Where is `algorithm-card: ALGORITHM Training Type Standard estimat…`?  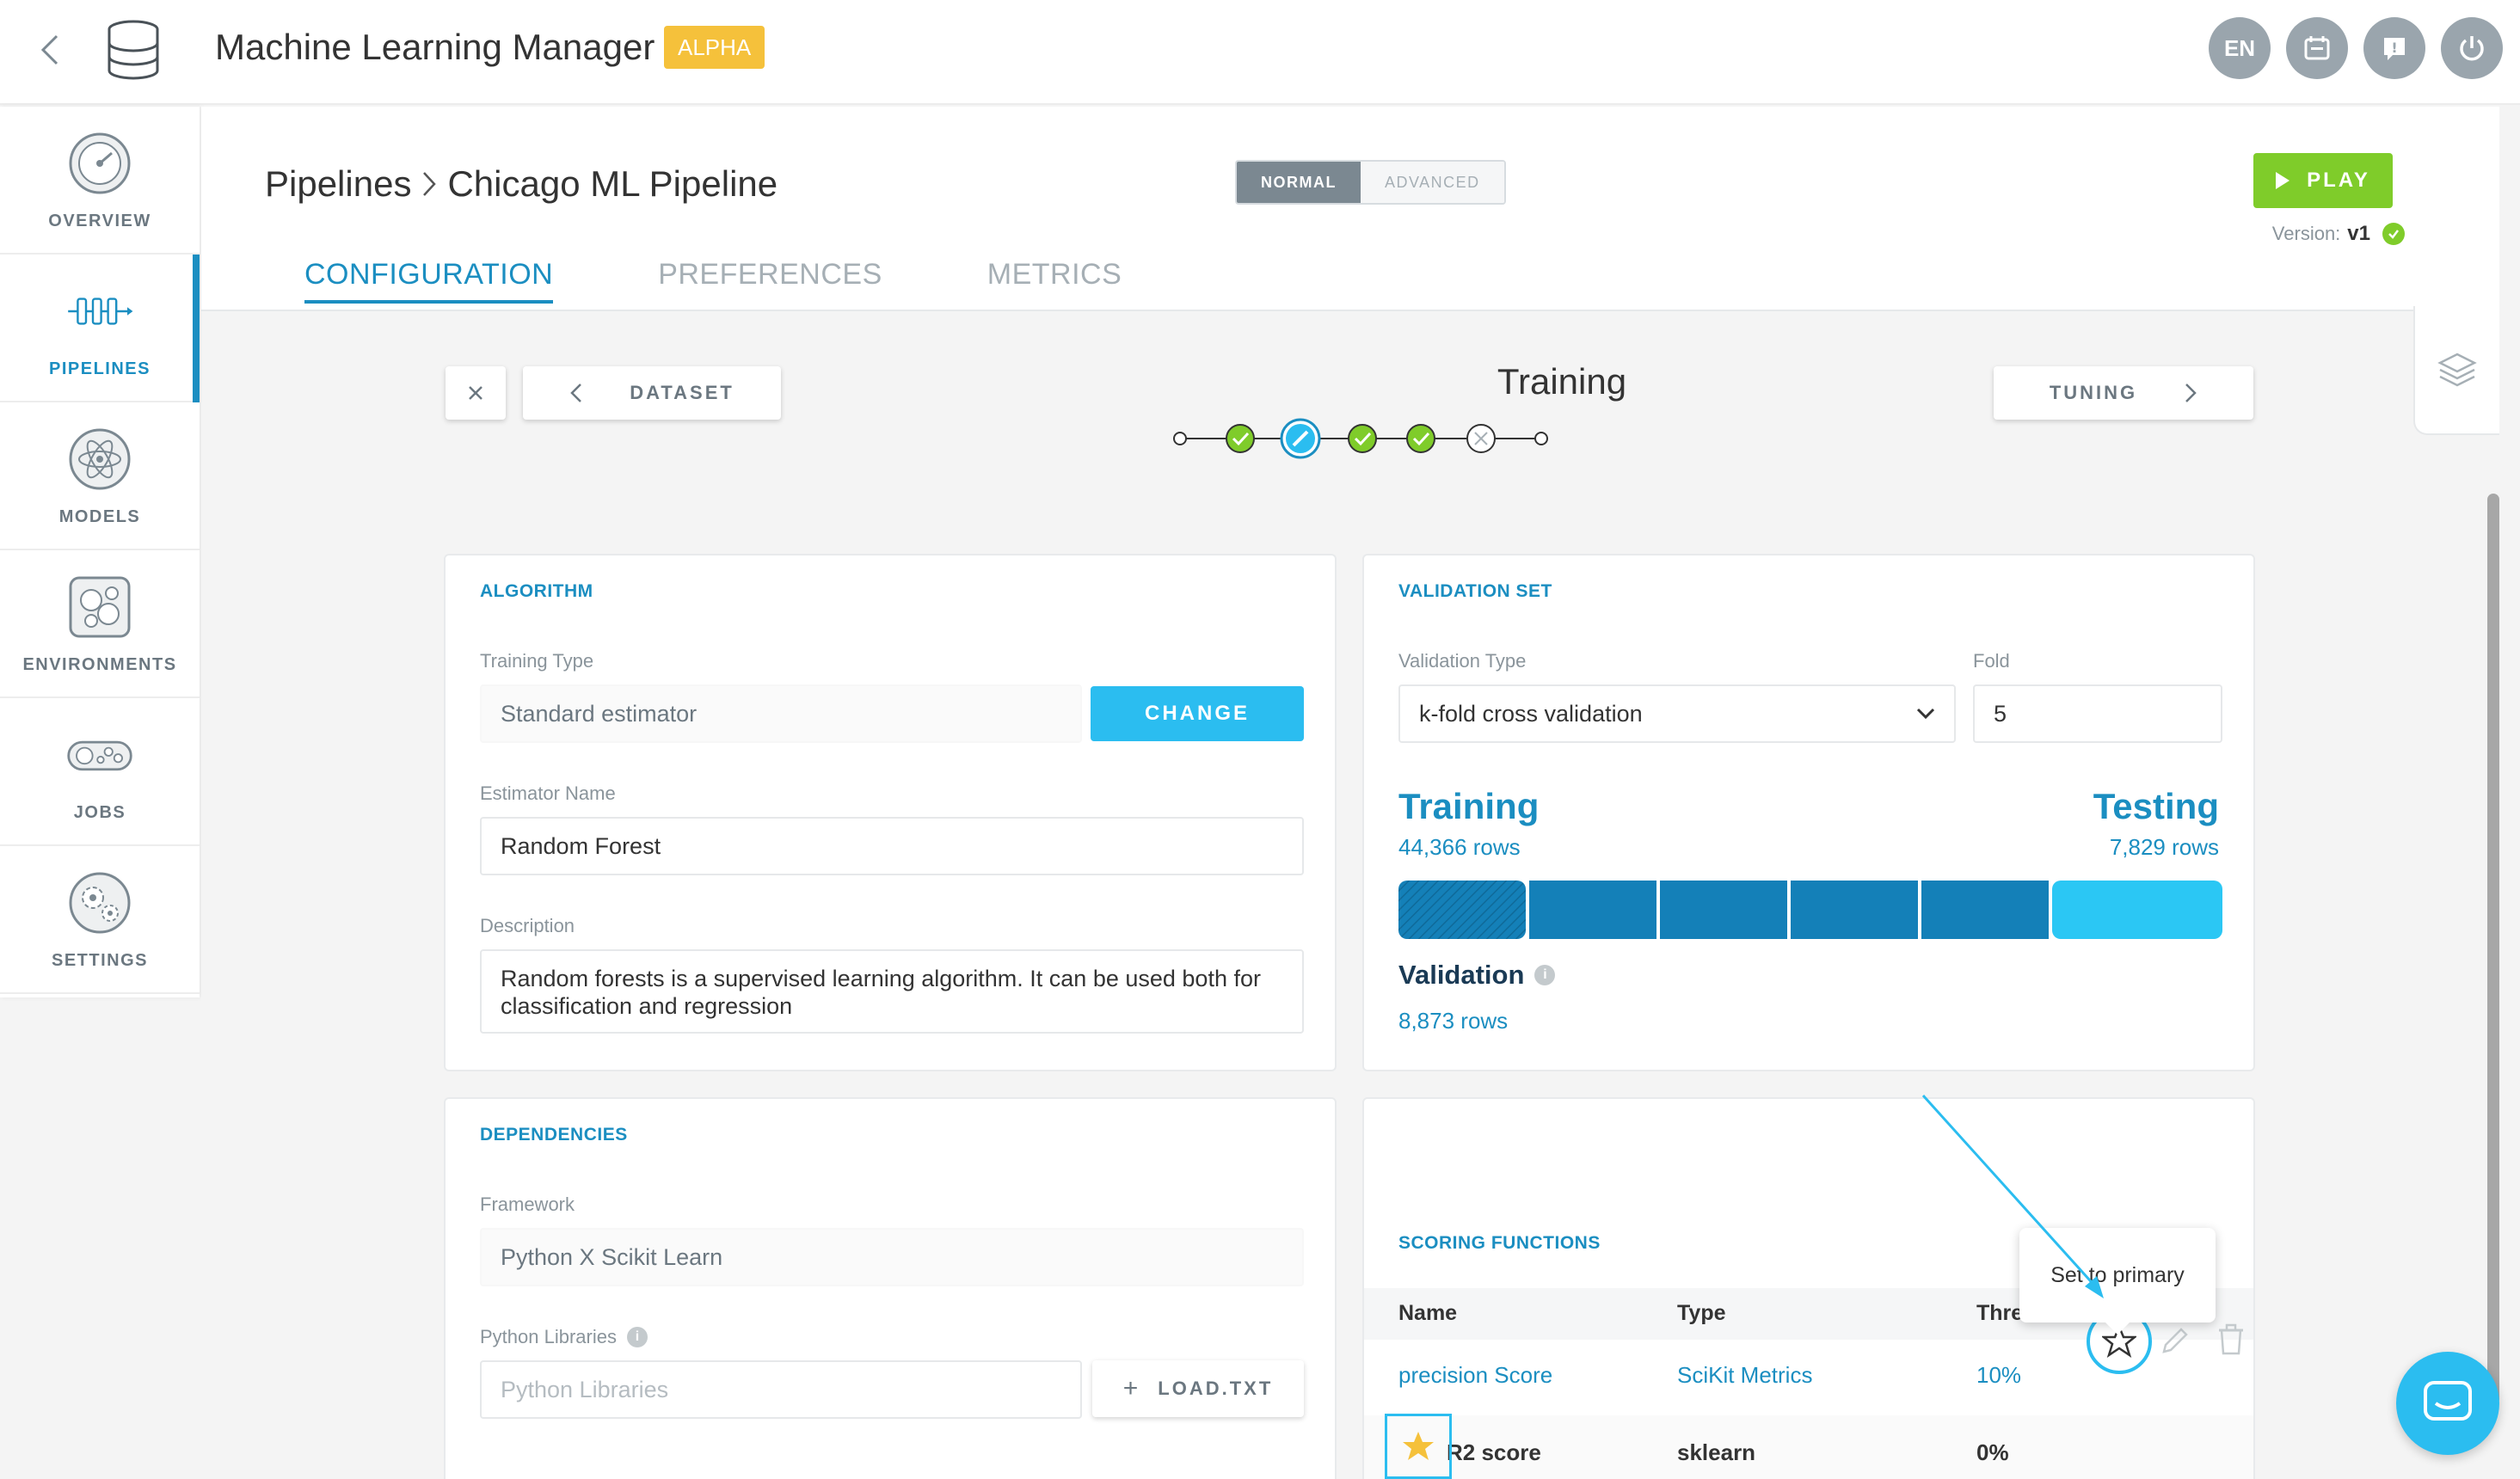 algorithm-card: ALGORITHM Training Type Standard estimat… is located at coordinates (891, 813).